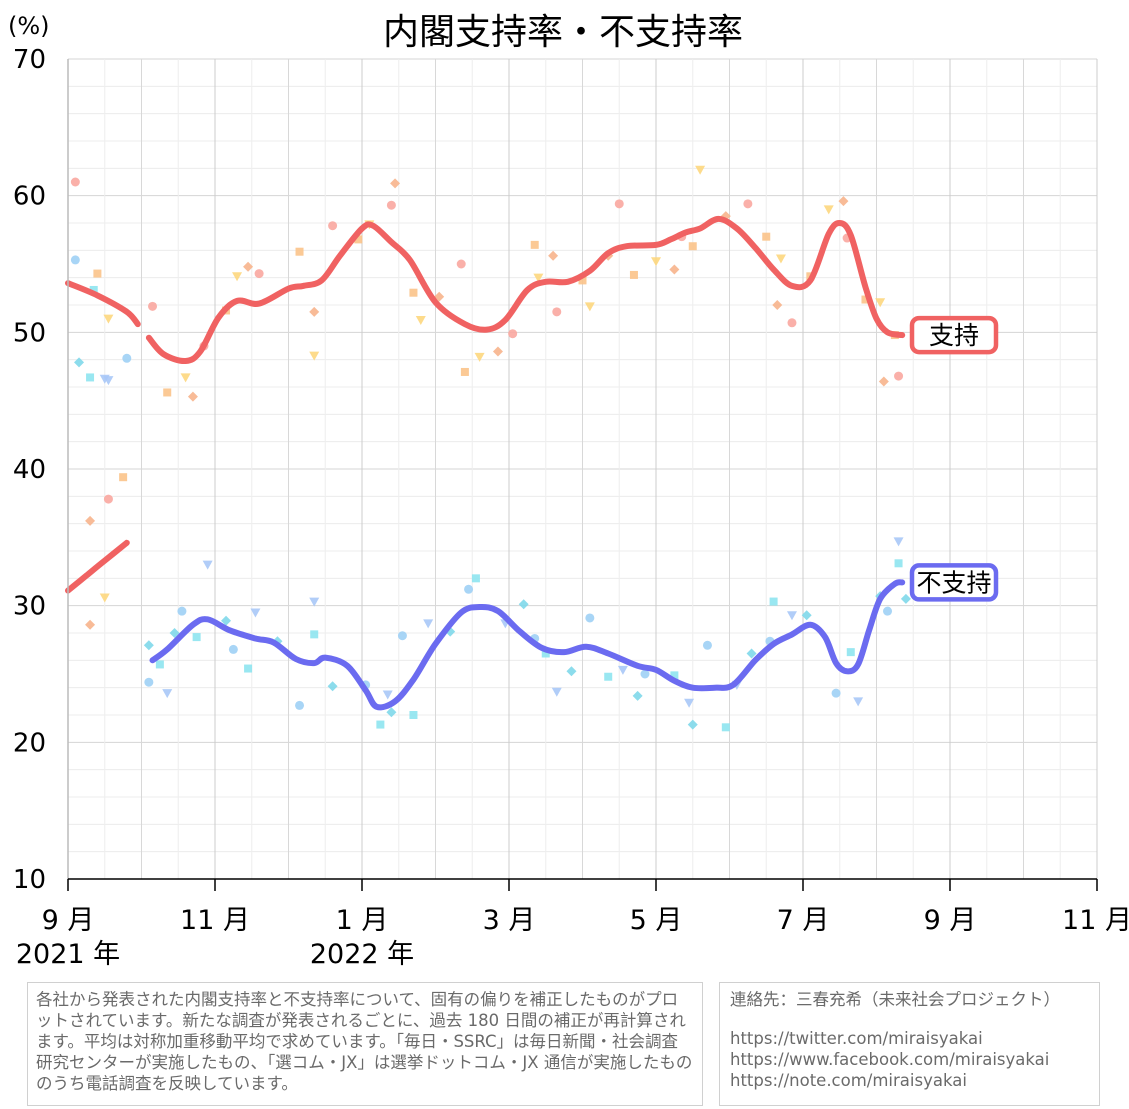  What do you see at coordinates (954, 582) in the screenshot?
I see `series-label-box` at bounding box center [954, 582].